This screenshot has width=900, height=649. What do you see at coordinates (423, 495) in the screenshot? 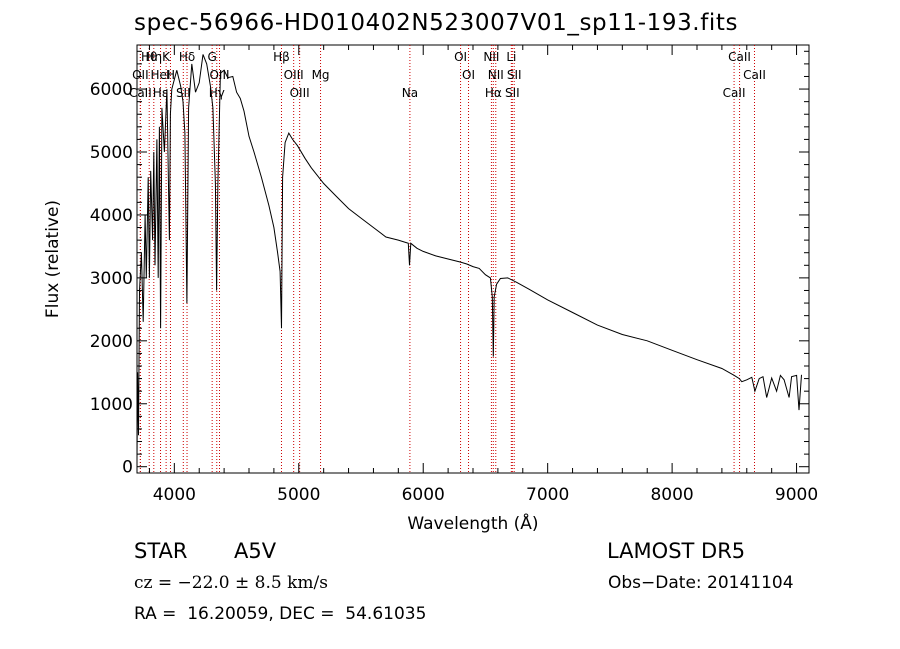
I see `x-tick-label: 6000` at bounding box center [423, 495].